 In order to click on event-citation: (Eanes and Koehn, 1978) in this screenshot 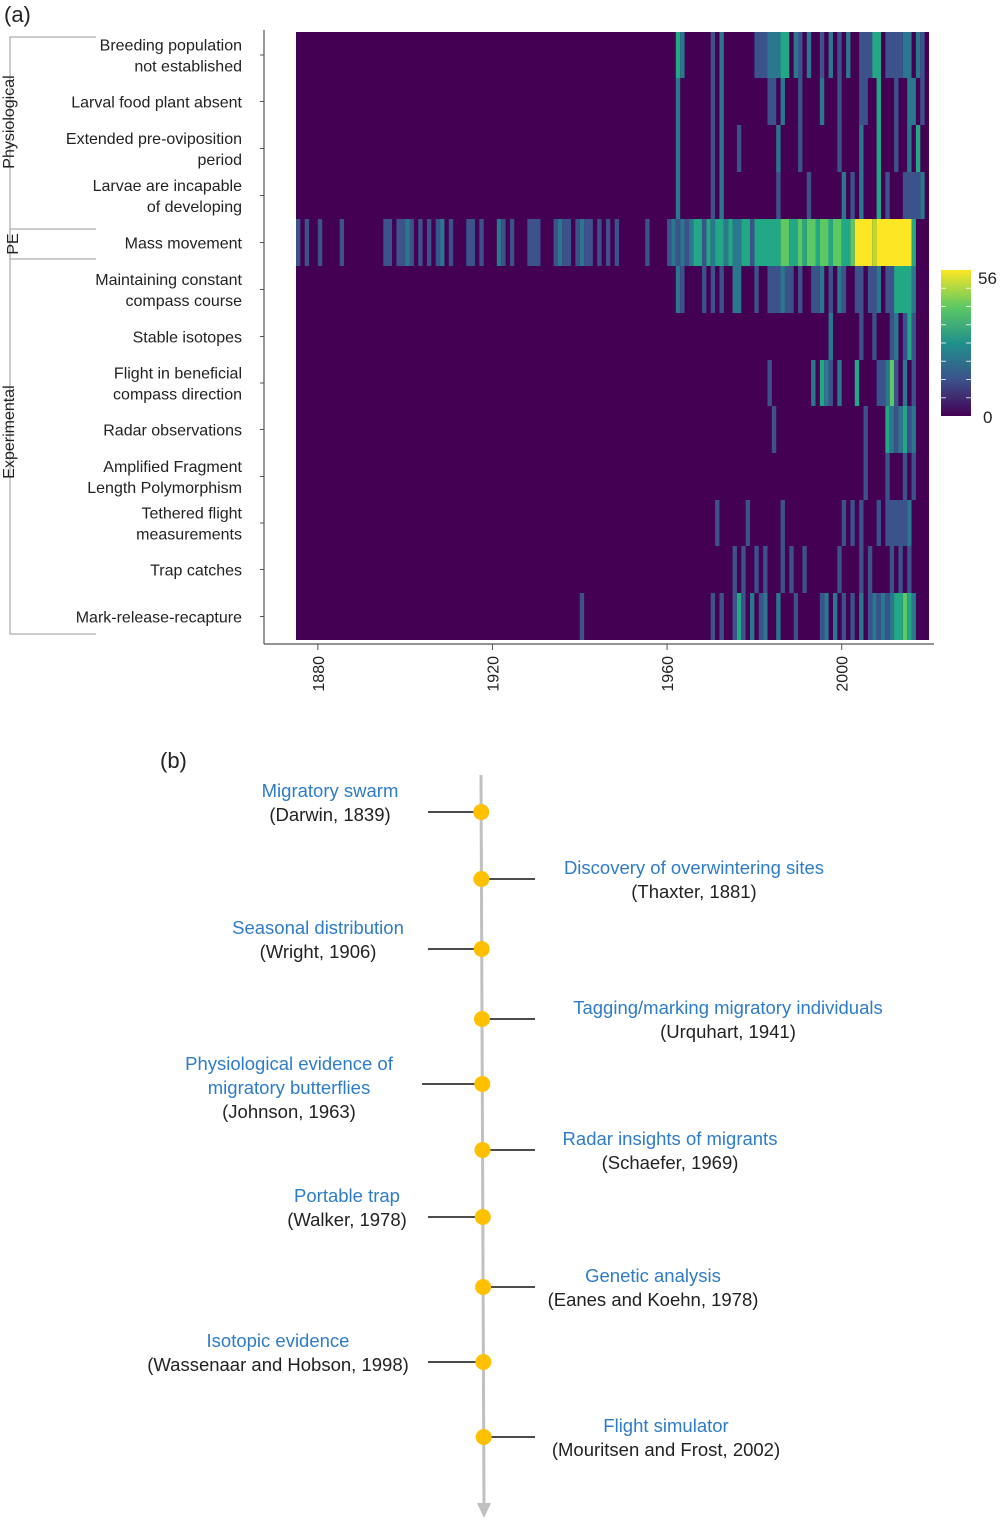, I will do `click(653, 1299)`.